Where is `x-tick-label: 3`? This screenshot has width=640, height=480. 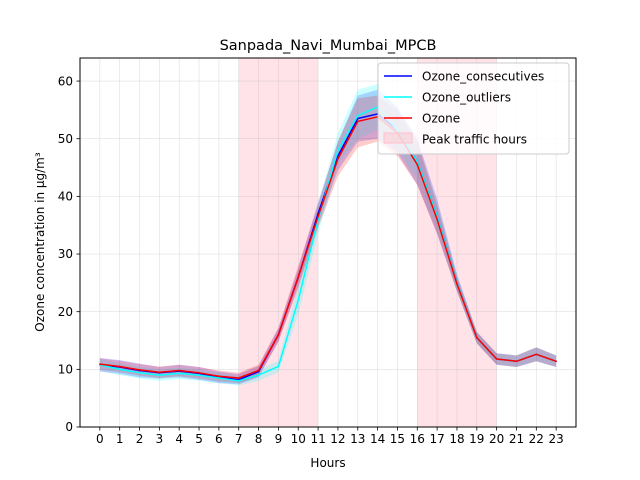 x-tick-label: 3 is located at coordinates (160, 439).